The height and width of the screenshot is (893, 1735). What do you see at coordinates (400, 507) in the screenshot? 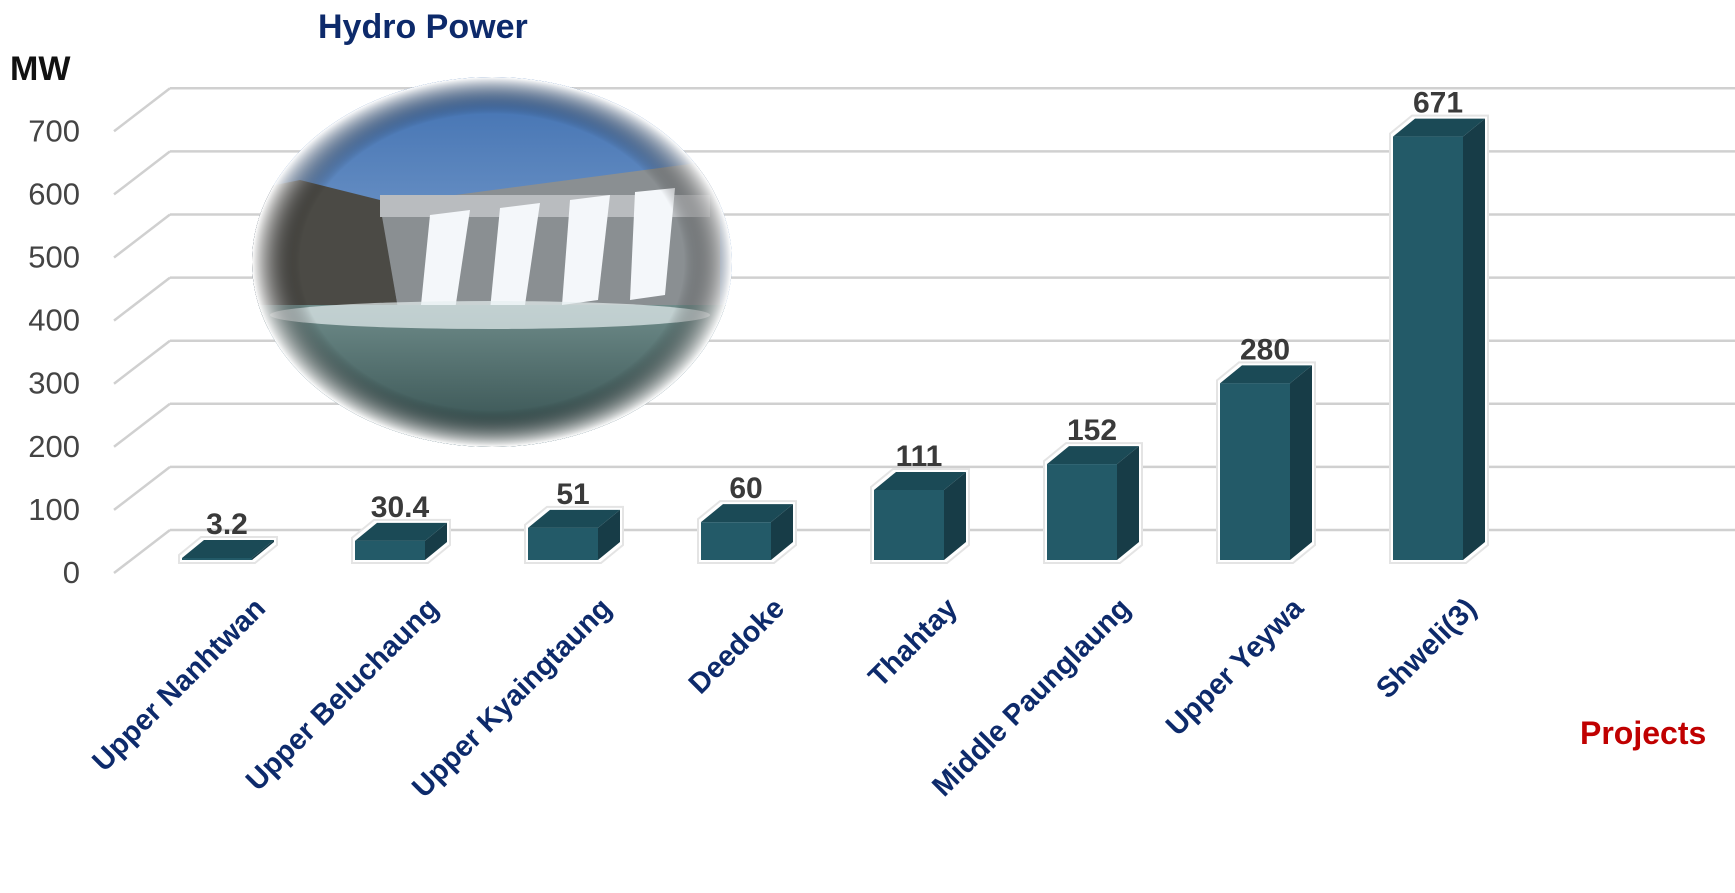
I see `data-label: 30.4` at bounding box center [400, 507].